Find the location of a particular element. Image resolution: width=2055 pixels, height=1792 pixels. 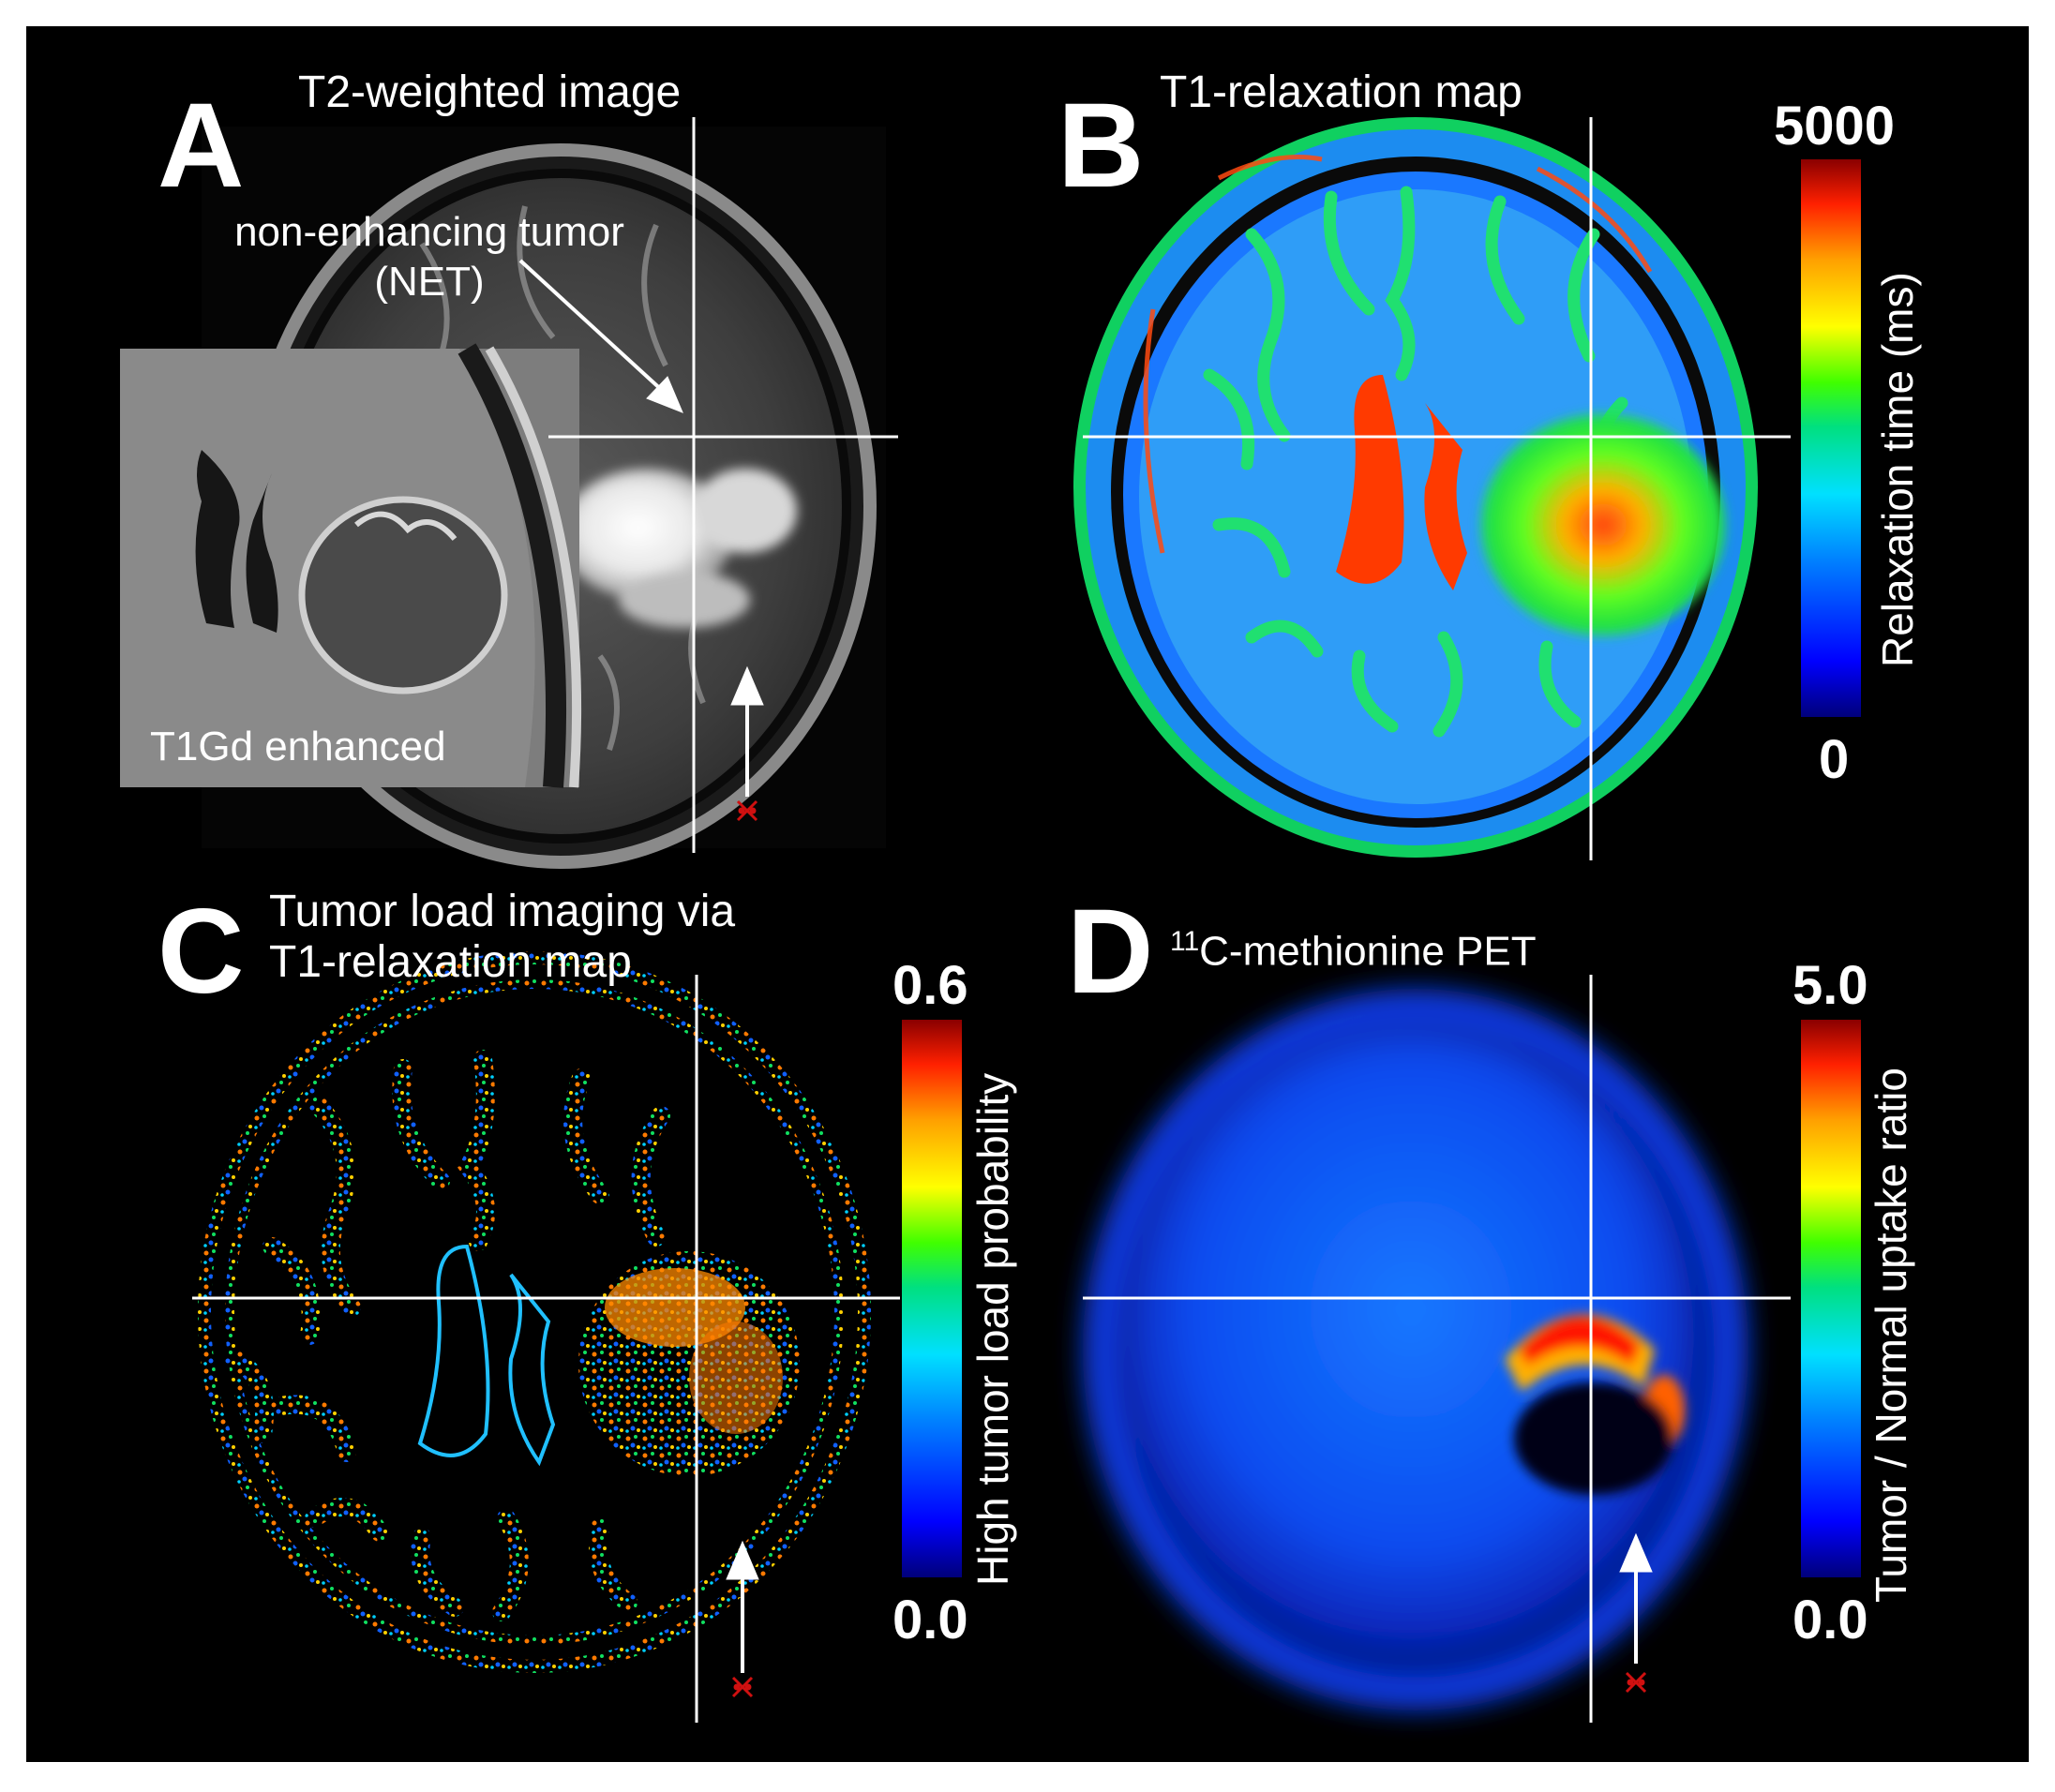

panel-c-title: Tumor load imaging via T1-relaxation map is located at coordinates (502, 937).